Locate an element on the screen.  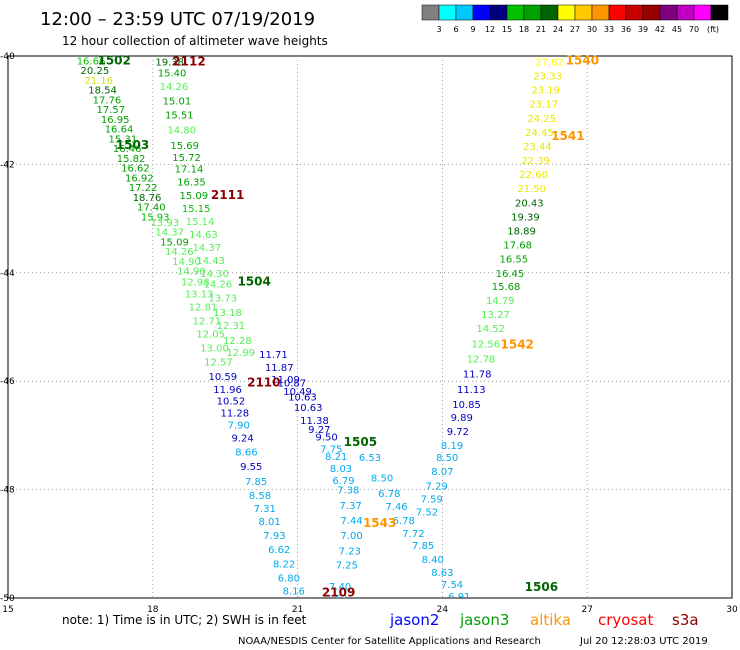
colorbar-tick-label: 27 is located at coordinates (575, 29).